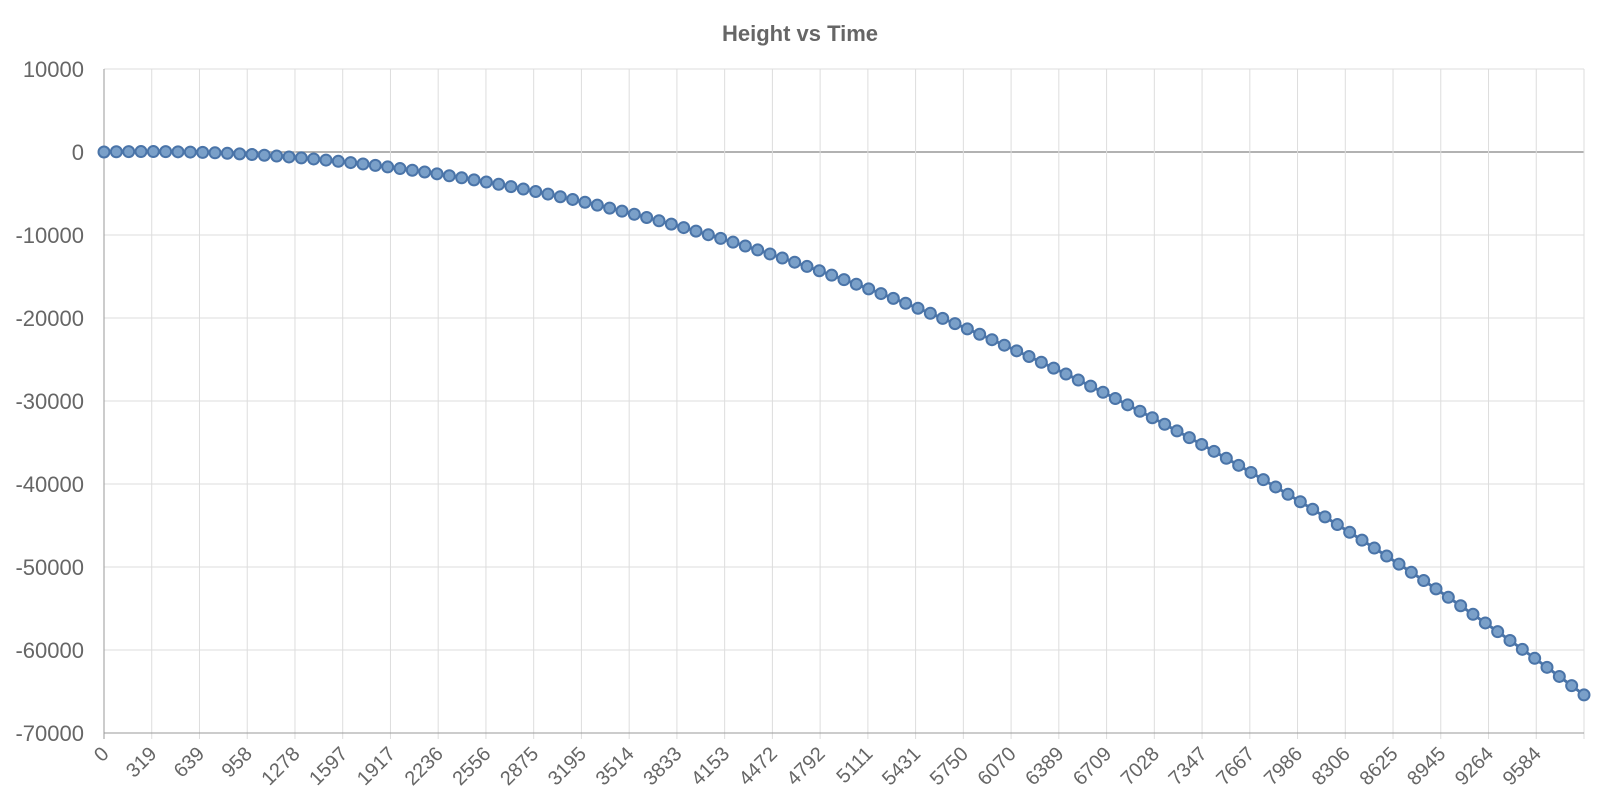  I want to click on x-tick-label: 8945, so click(1426, 766).